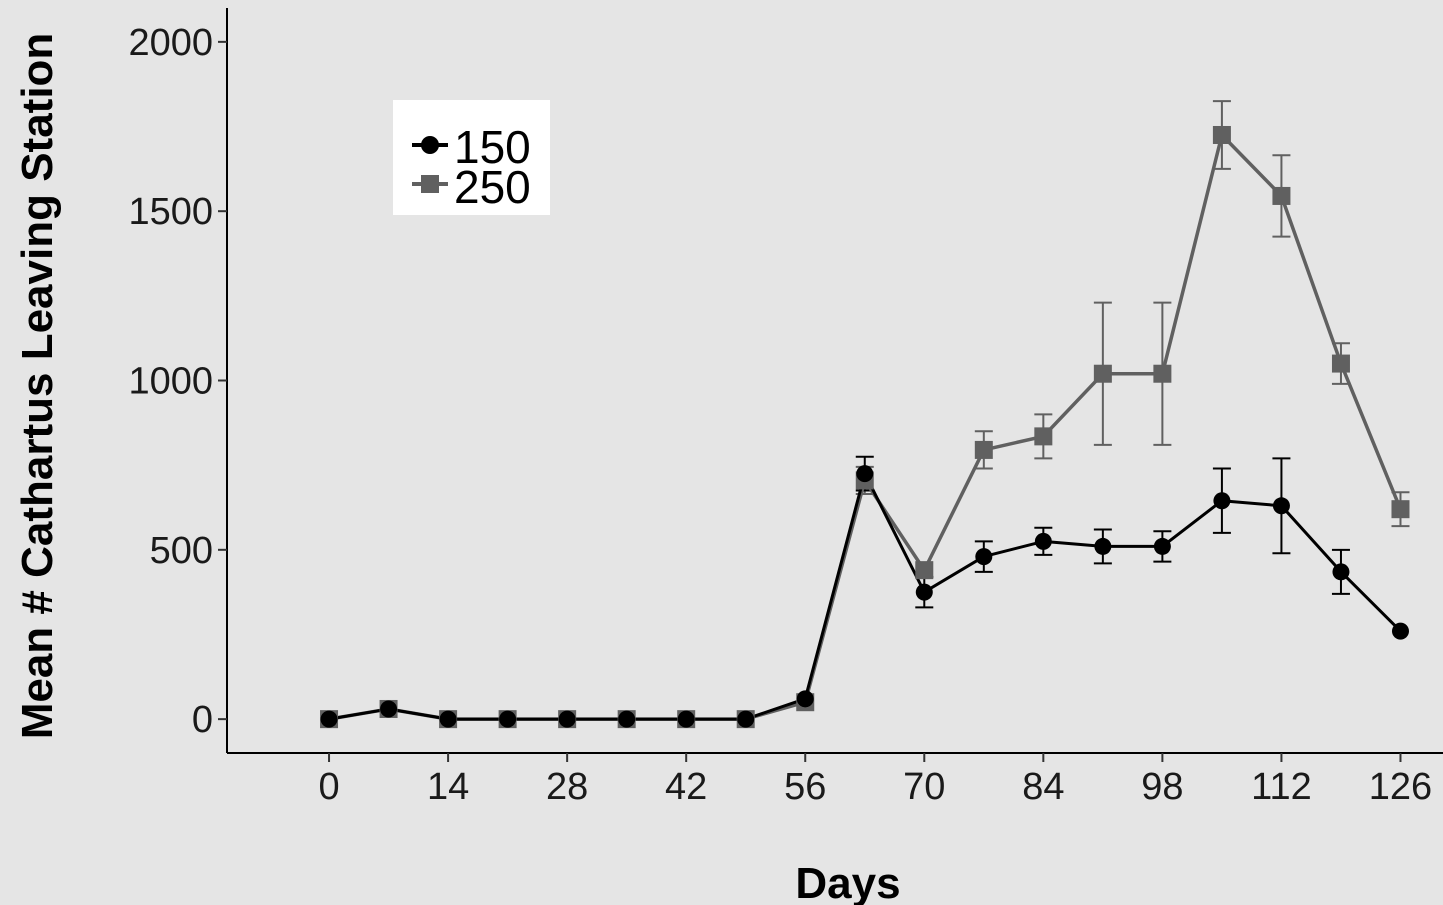  I want to click on y-tick-label: 1500, so click(170, 212).